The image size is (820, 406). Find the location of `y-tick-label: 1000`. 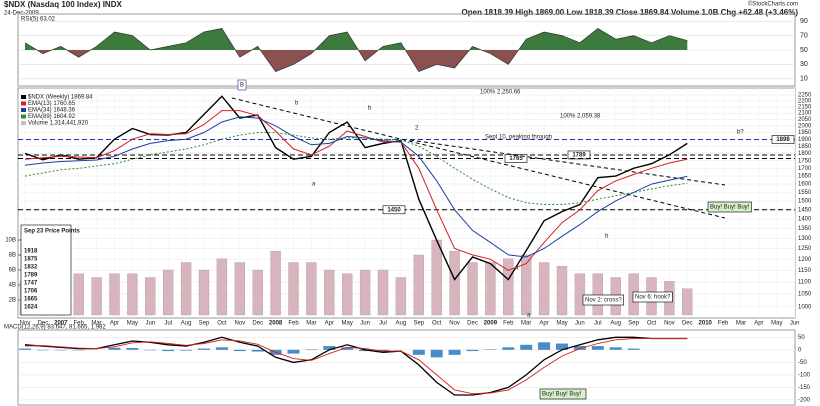

y-tick-label: 1000 is located at coordinates (805, 307).